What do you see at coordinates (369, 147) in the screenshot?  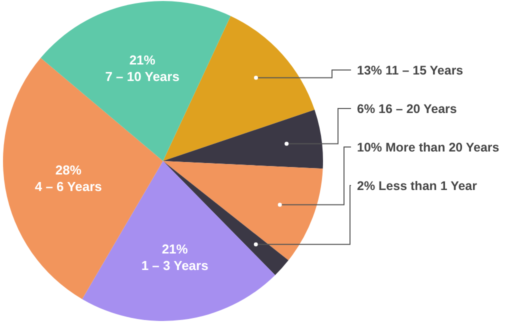 I see `data-label: 10%` at bounding box center [369, 147].